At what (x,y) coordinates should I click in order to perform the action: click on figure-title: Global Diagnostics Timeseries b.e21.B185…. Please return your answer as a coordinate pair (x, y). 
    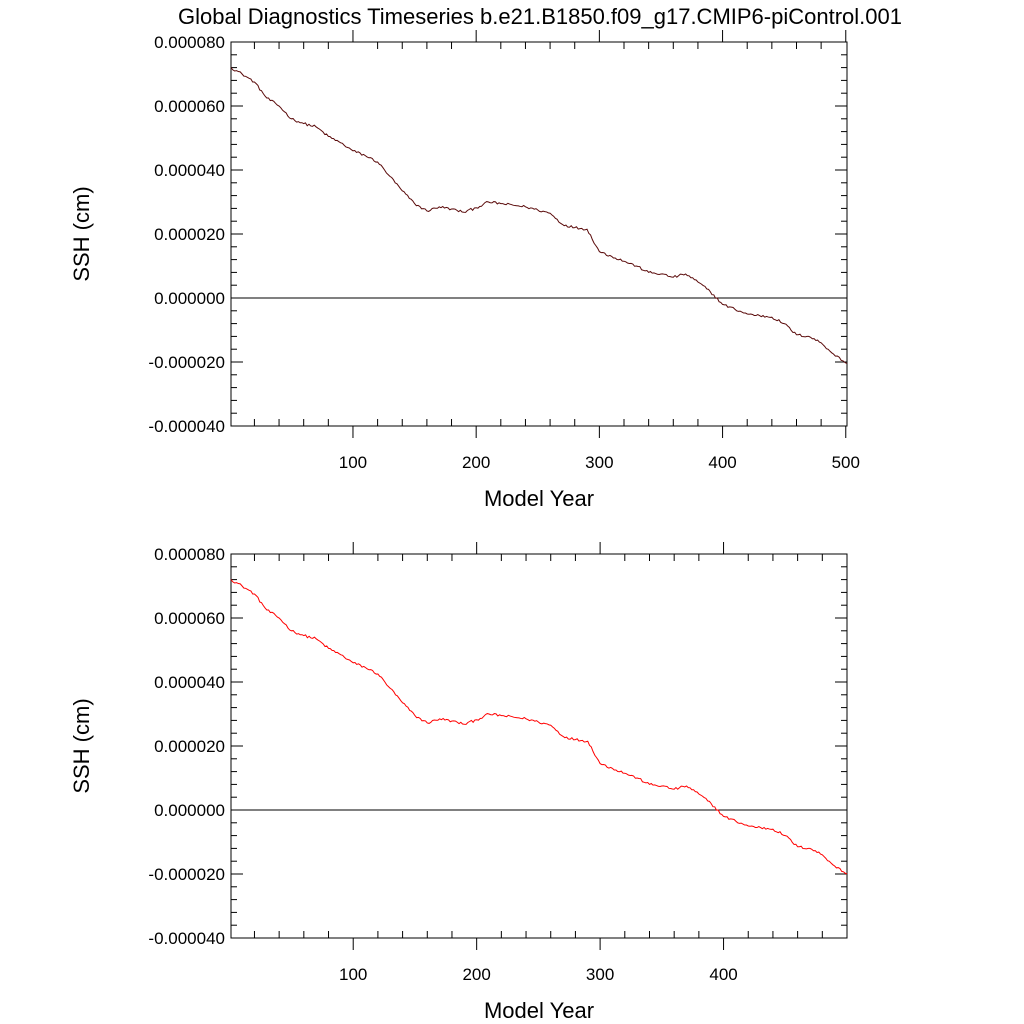
    Looking at the image, I should click on (540, 16).